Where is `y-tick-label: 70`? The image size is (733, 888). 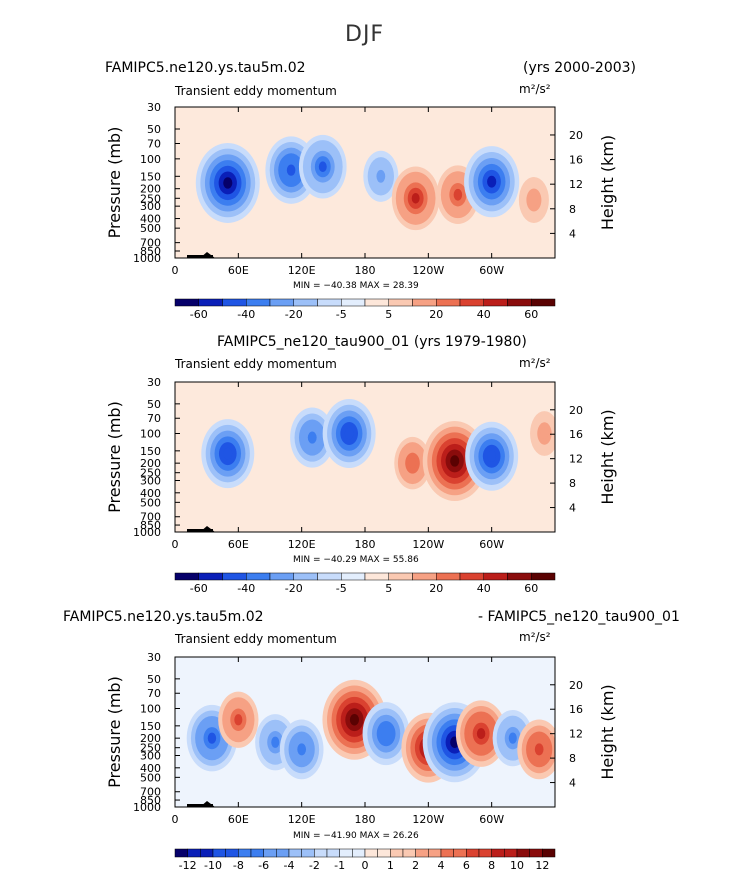
y-tick-label: 70 is located at coordinates (154, 418).